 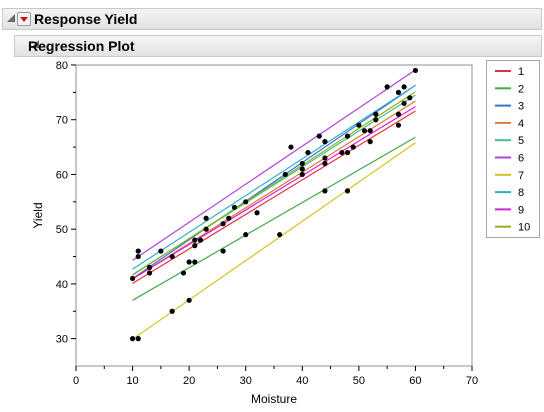 What do you see at coordinates (62, 340) in the screenshot?
I see `y-tick-label: 30` at bounding box center [62, 340].